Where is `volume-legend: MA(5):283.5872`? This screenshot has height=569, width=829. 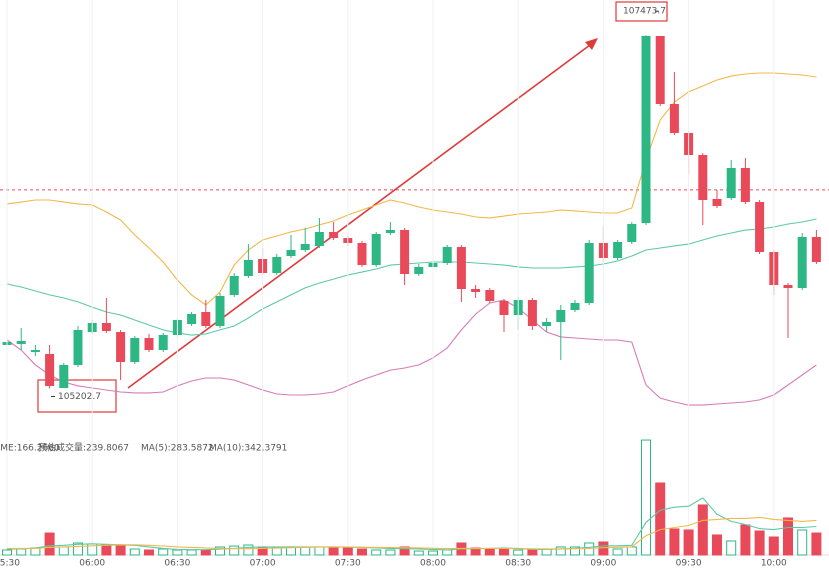
volume-legend: MA(5):283.5872 is located at coordinates (177, 449).